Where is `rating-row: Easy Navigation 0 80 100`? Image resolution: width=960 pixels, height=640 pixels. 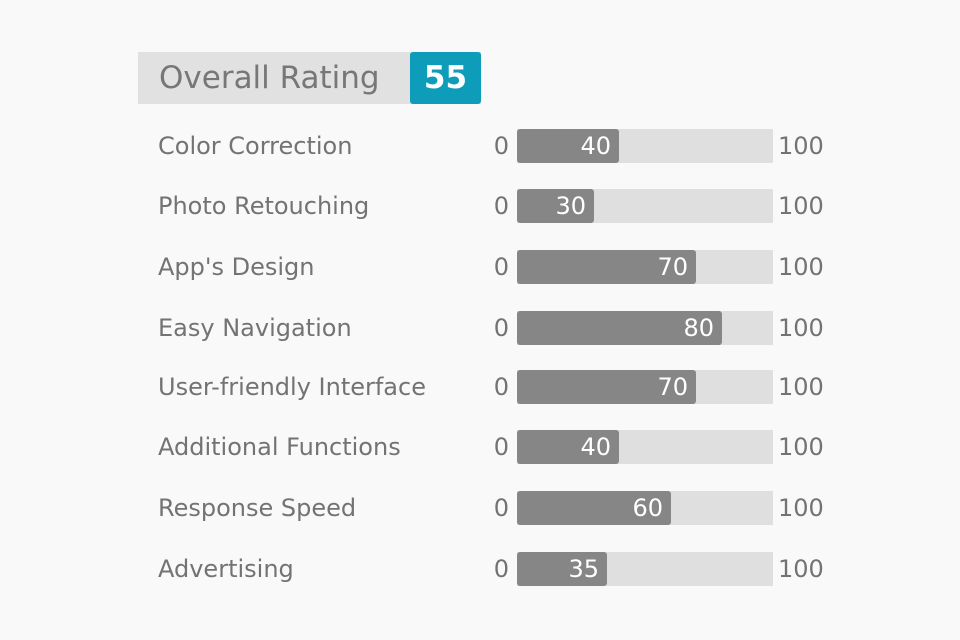 rating-row: Easy Navigation 0 80 100 is located at coordinates (480, 328).